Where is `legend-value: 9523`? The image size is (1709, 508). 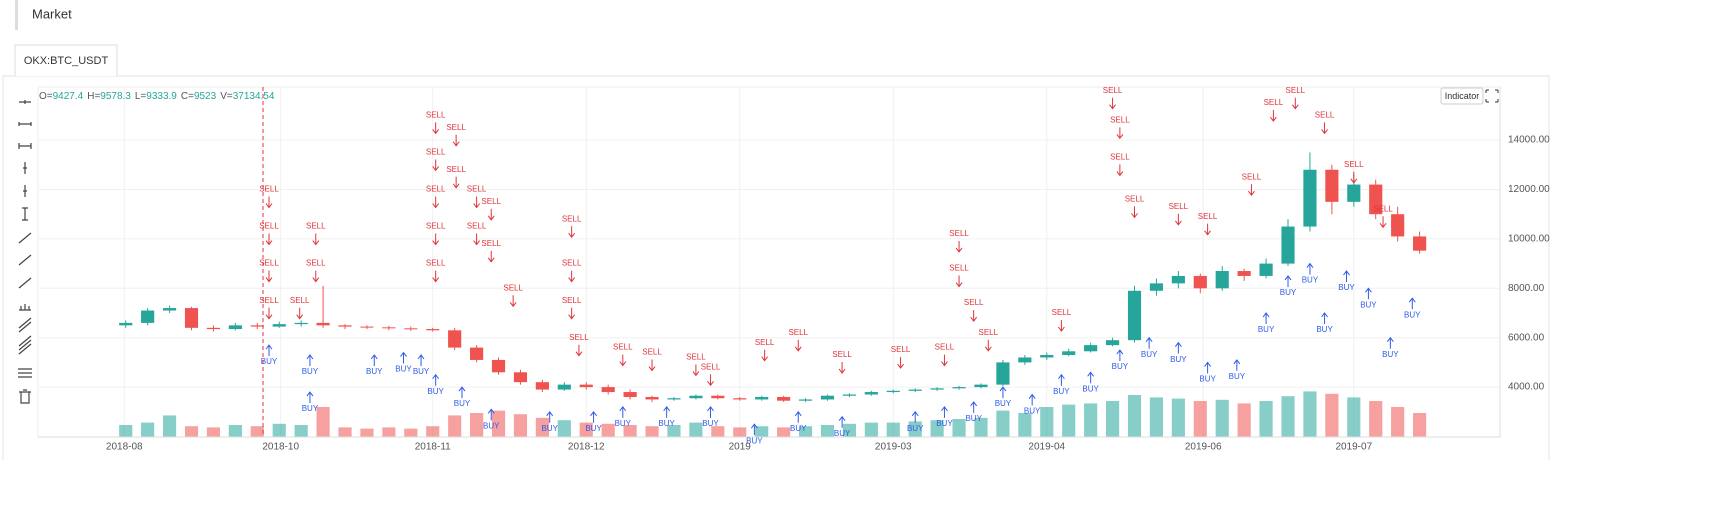
legend-value: 9523 is located at coordinates (205, 96).